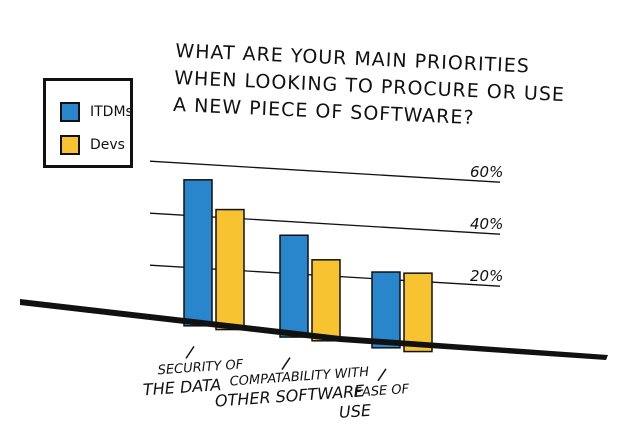 This screenshot has height=445, width=632. I want to click on x-category-label-2-line-1: USE, so click(355, 411).